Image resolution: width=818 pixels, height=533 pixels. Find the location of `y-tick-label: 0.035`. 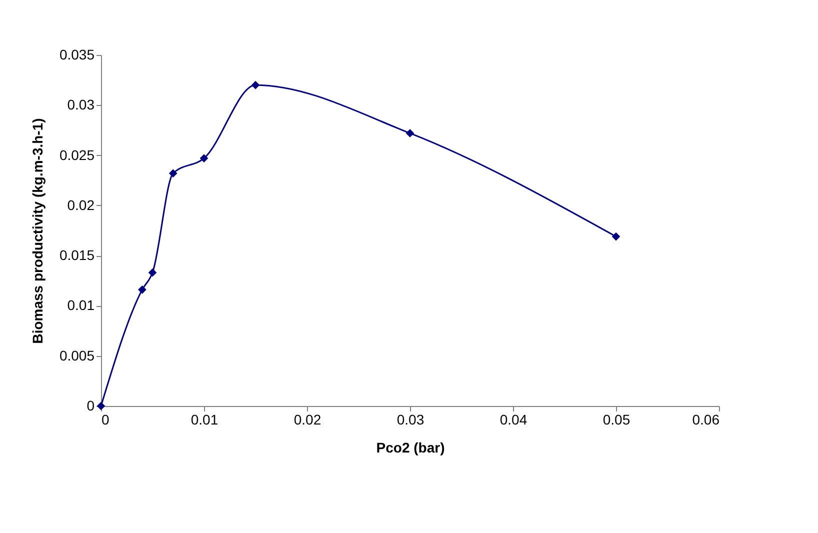

y-tick-label: 0.035 is located at coordinates (77, 54).